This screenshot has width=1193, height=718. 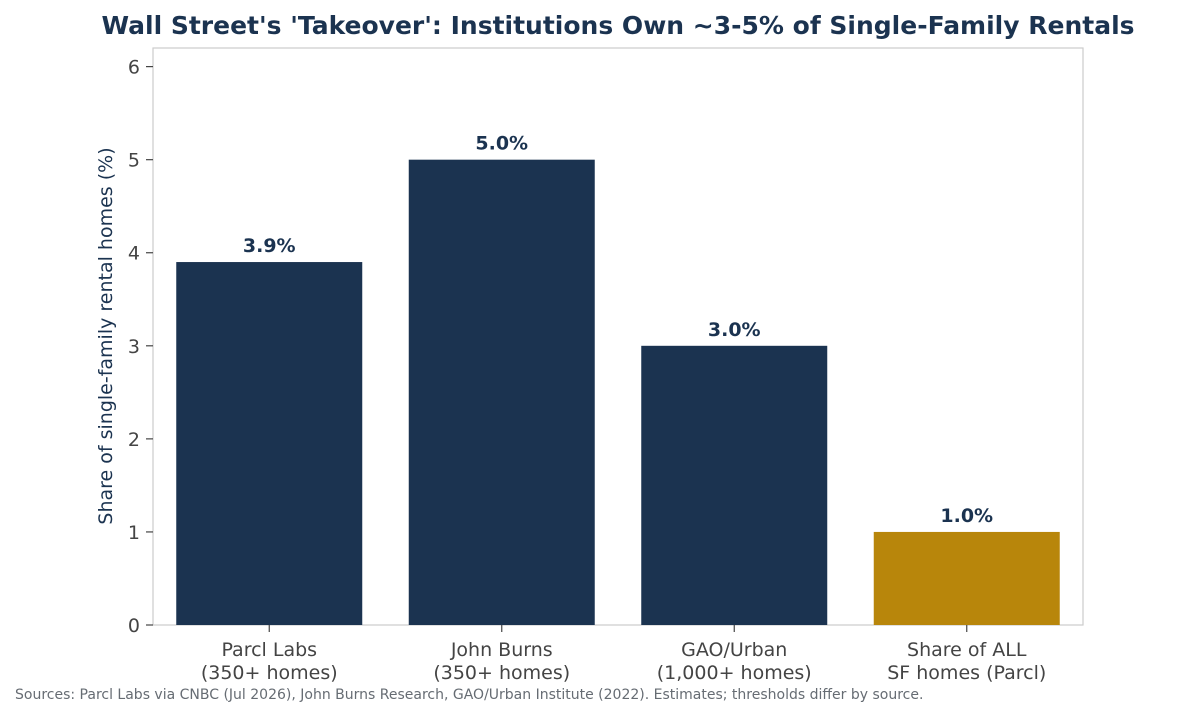 What do you see at coordinates (134, 626) in the screenshot?
I see `y-tick-label: 0` at bounding box center [134, 626].